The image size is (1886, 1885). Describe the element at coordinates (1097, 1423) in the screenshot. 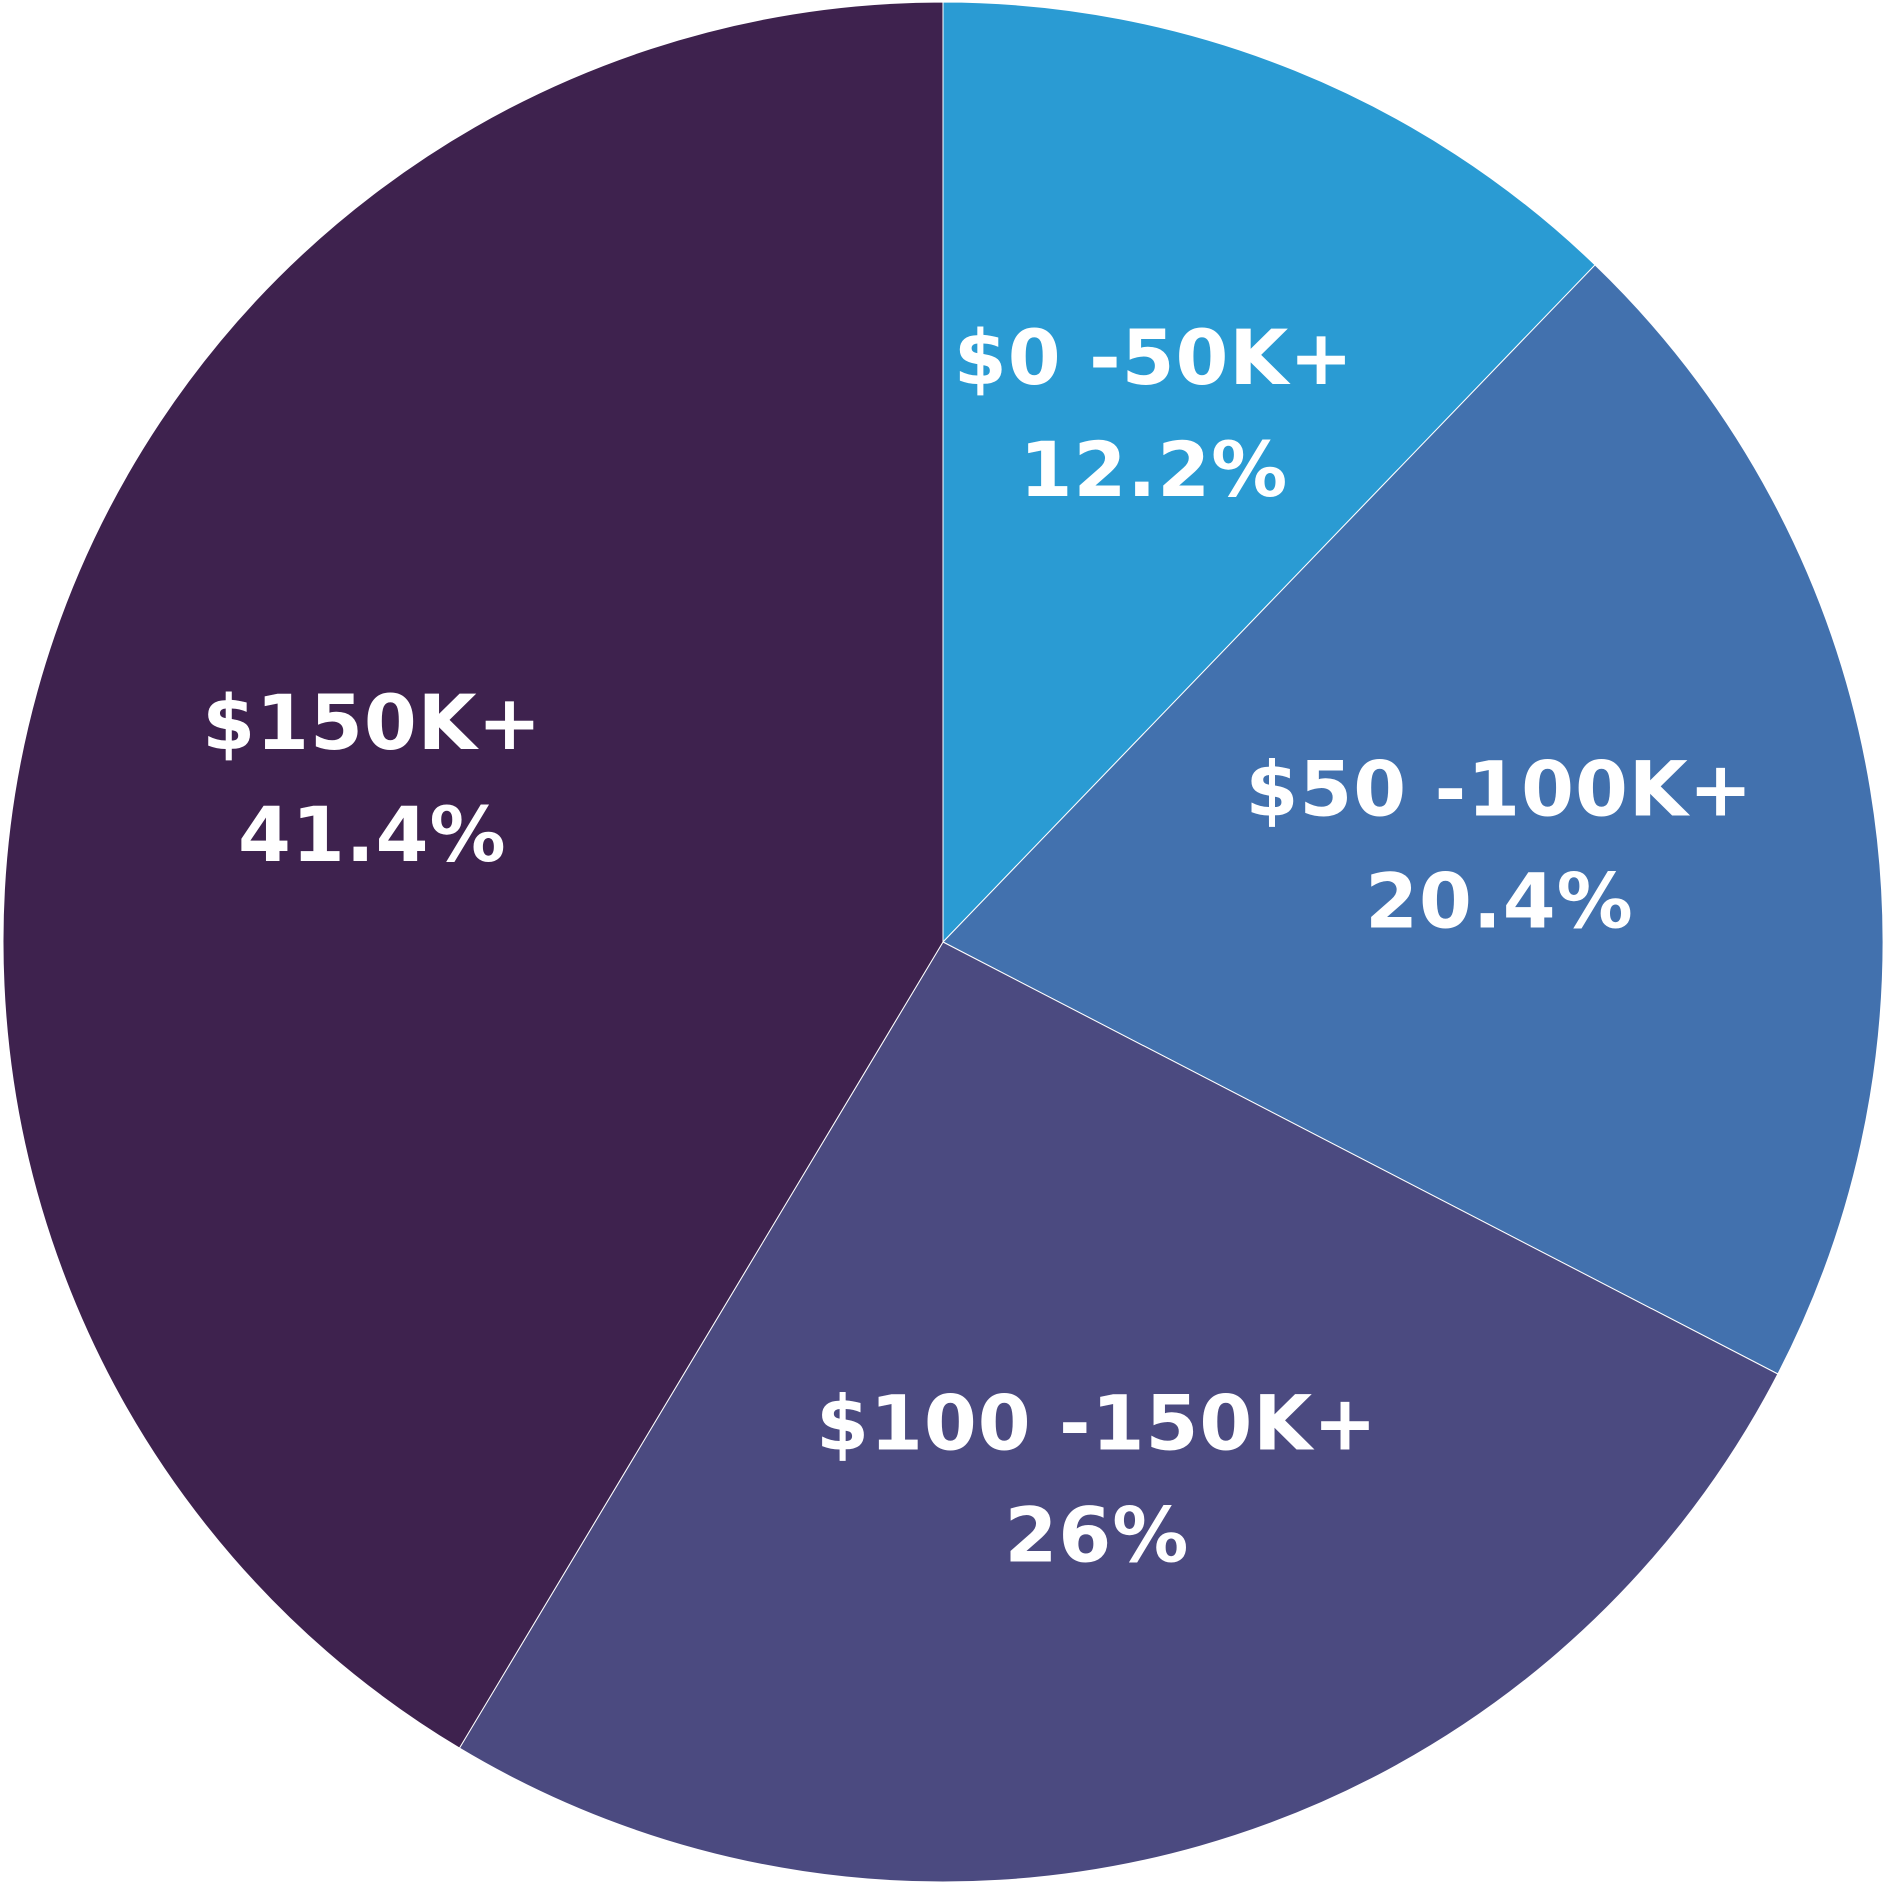

I see `slice-category-label: $100 -150K+` at that location.